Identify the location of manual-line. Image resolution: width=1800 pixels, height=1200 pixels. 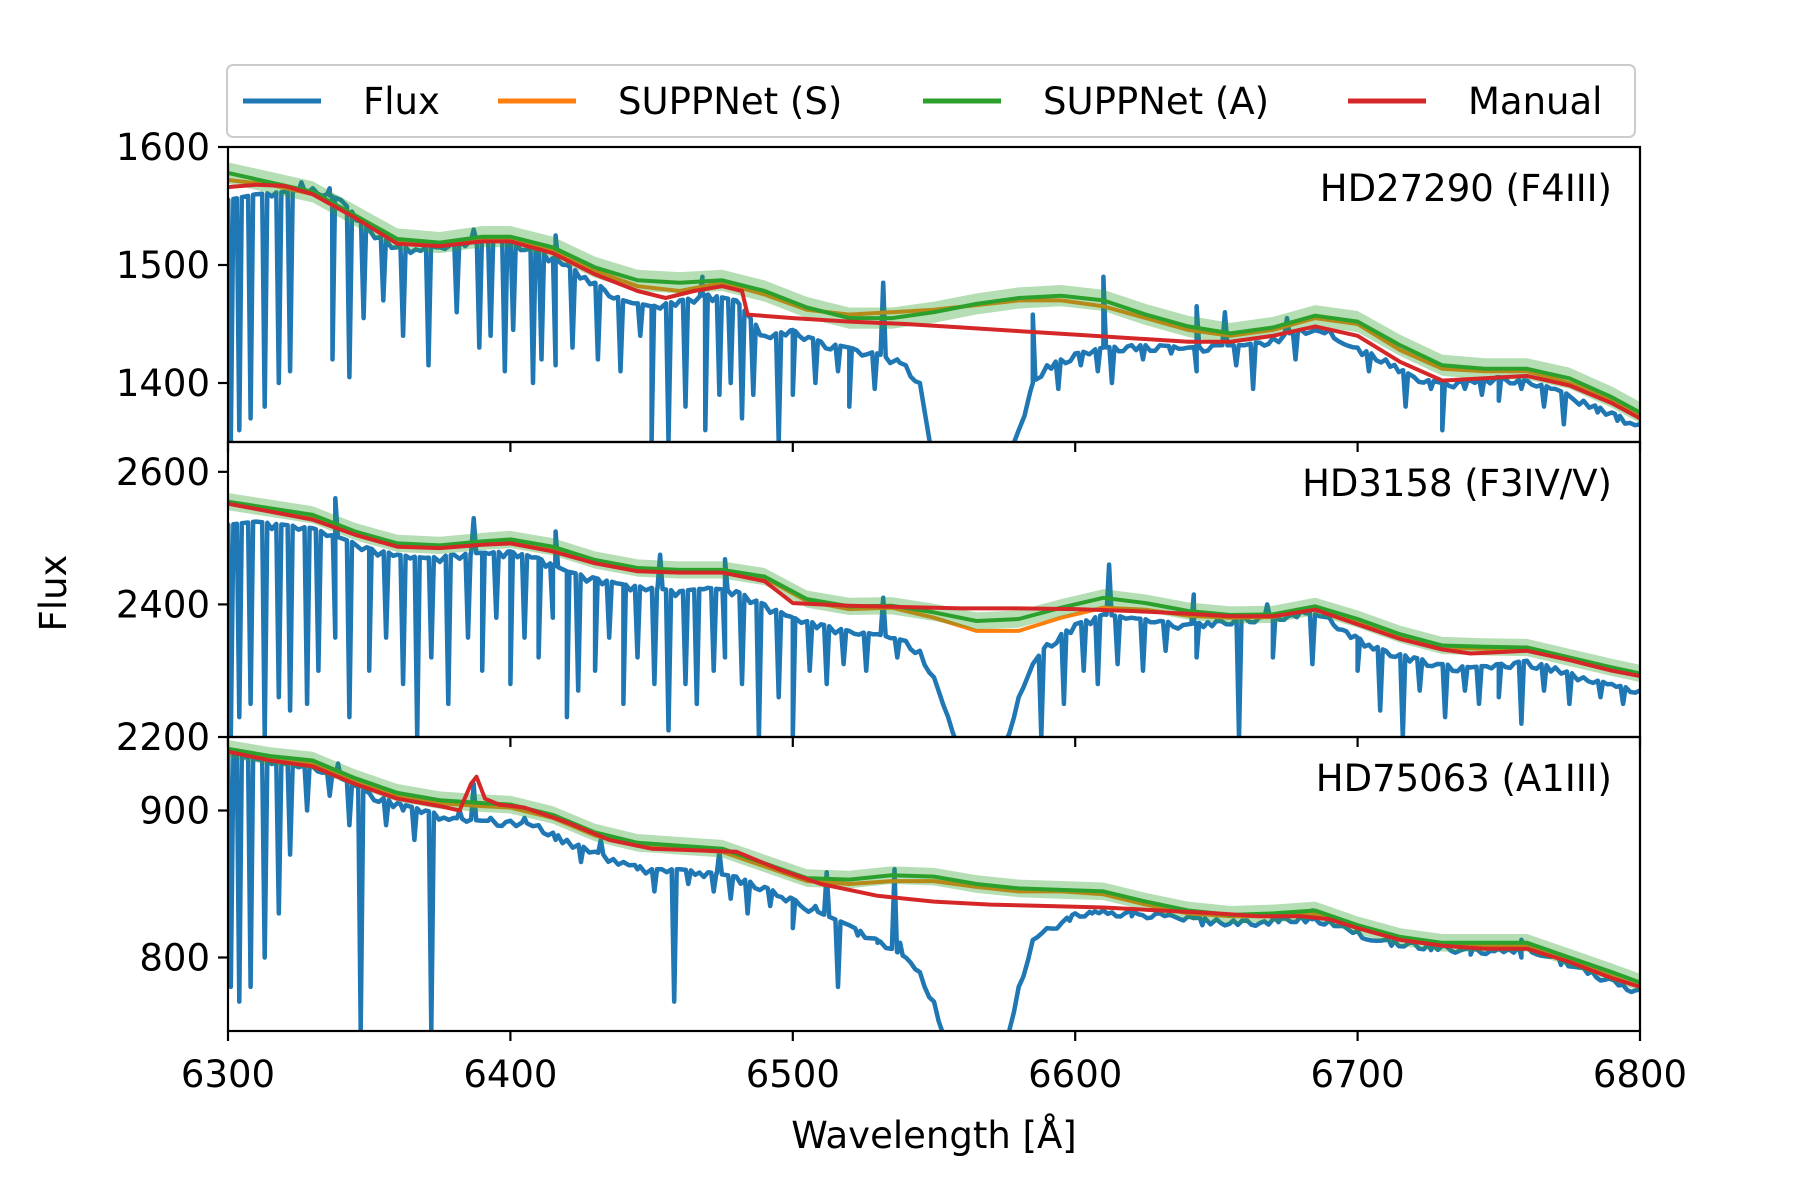
(934, 589).